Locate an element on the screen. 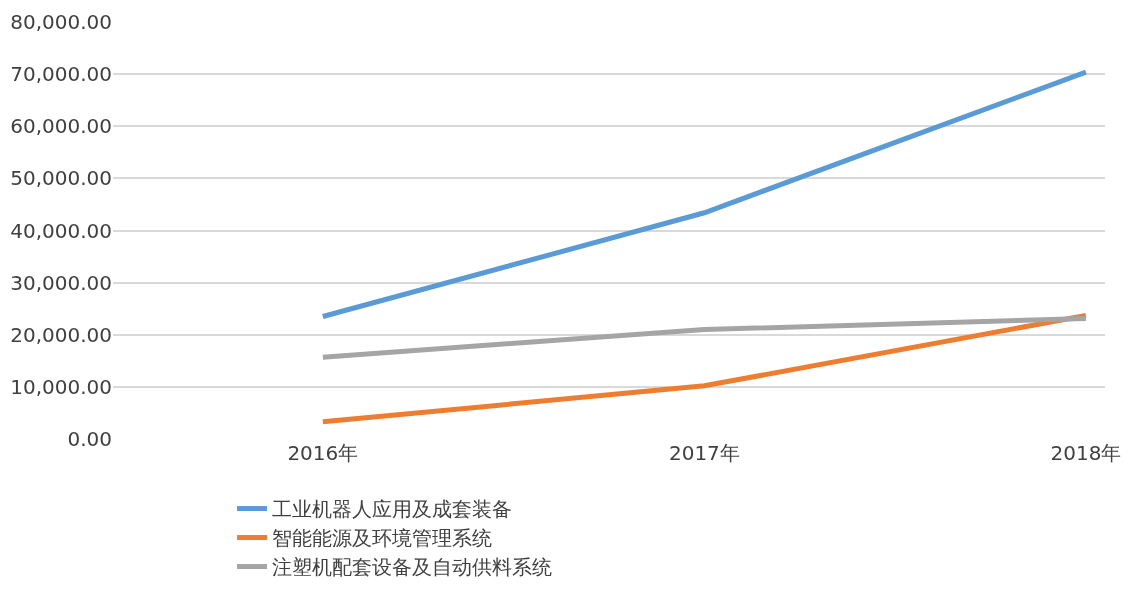 The image size is (1131, 596). y-tick-label: 60,000.00 is located at coordinates (61, 126).